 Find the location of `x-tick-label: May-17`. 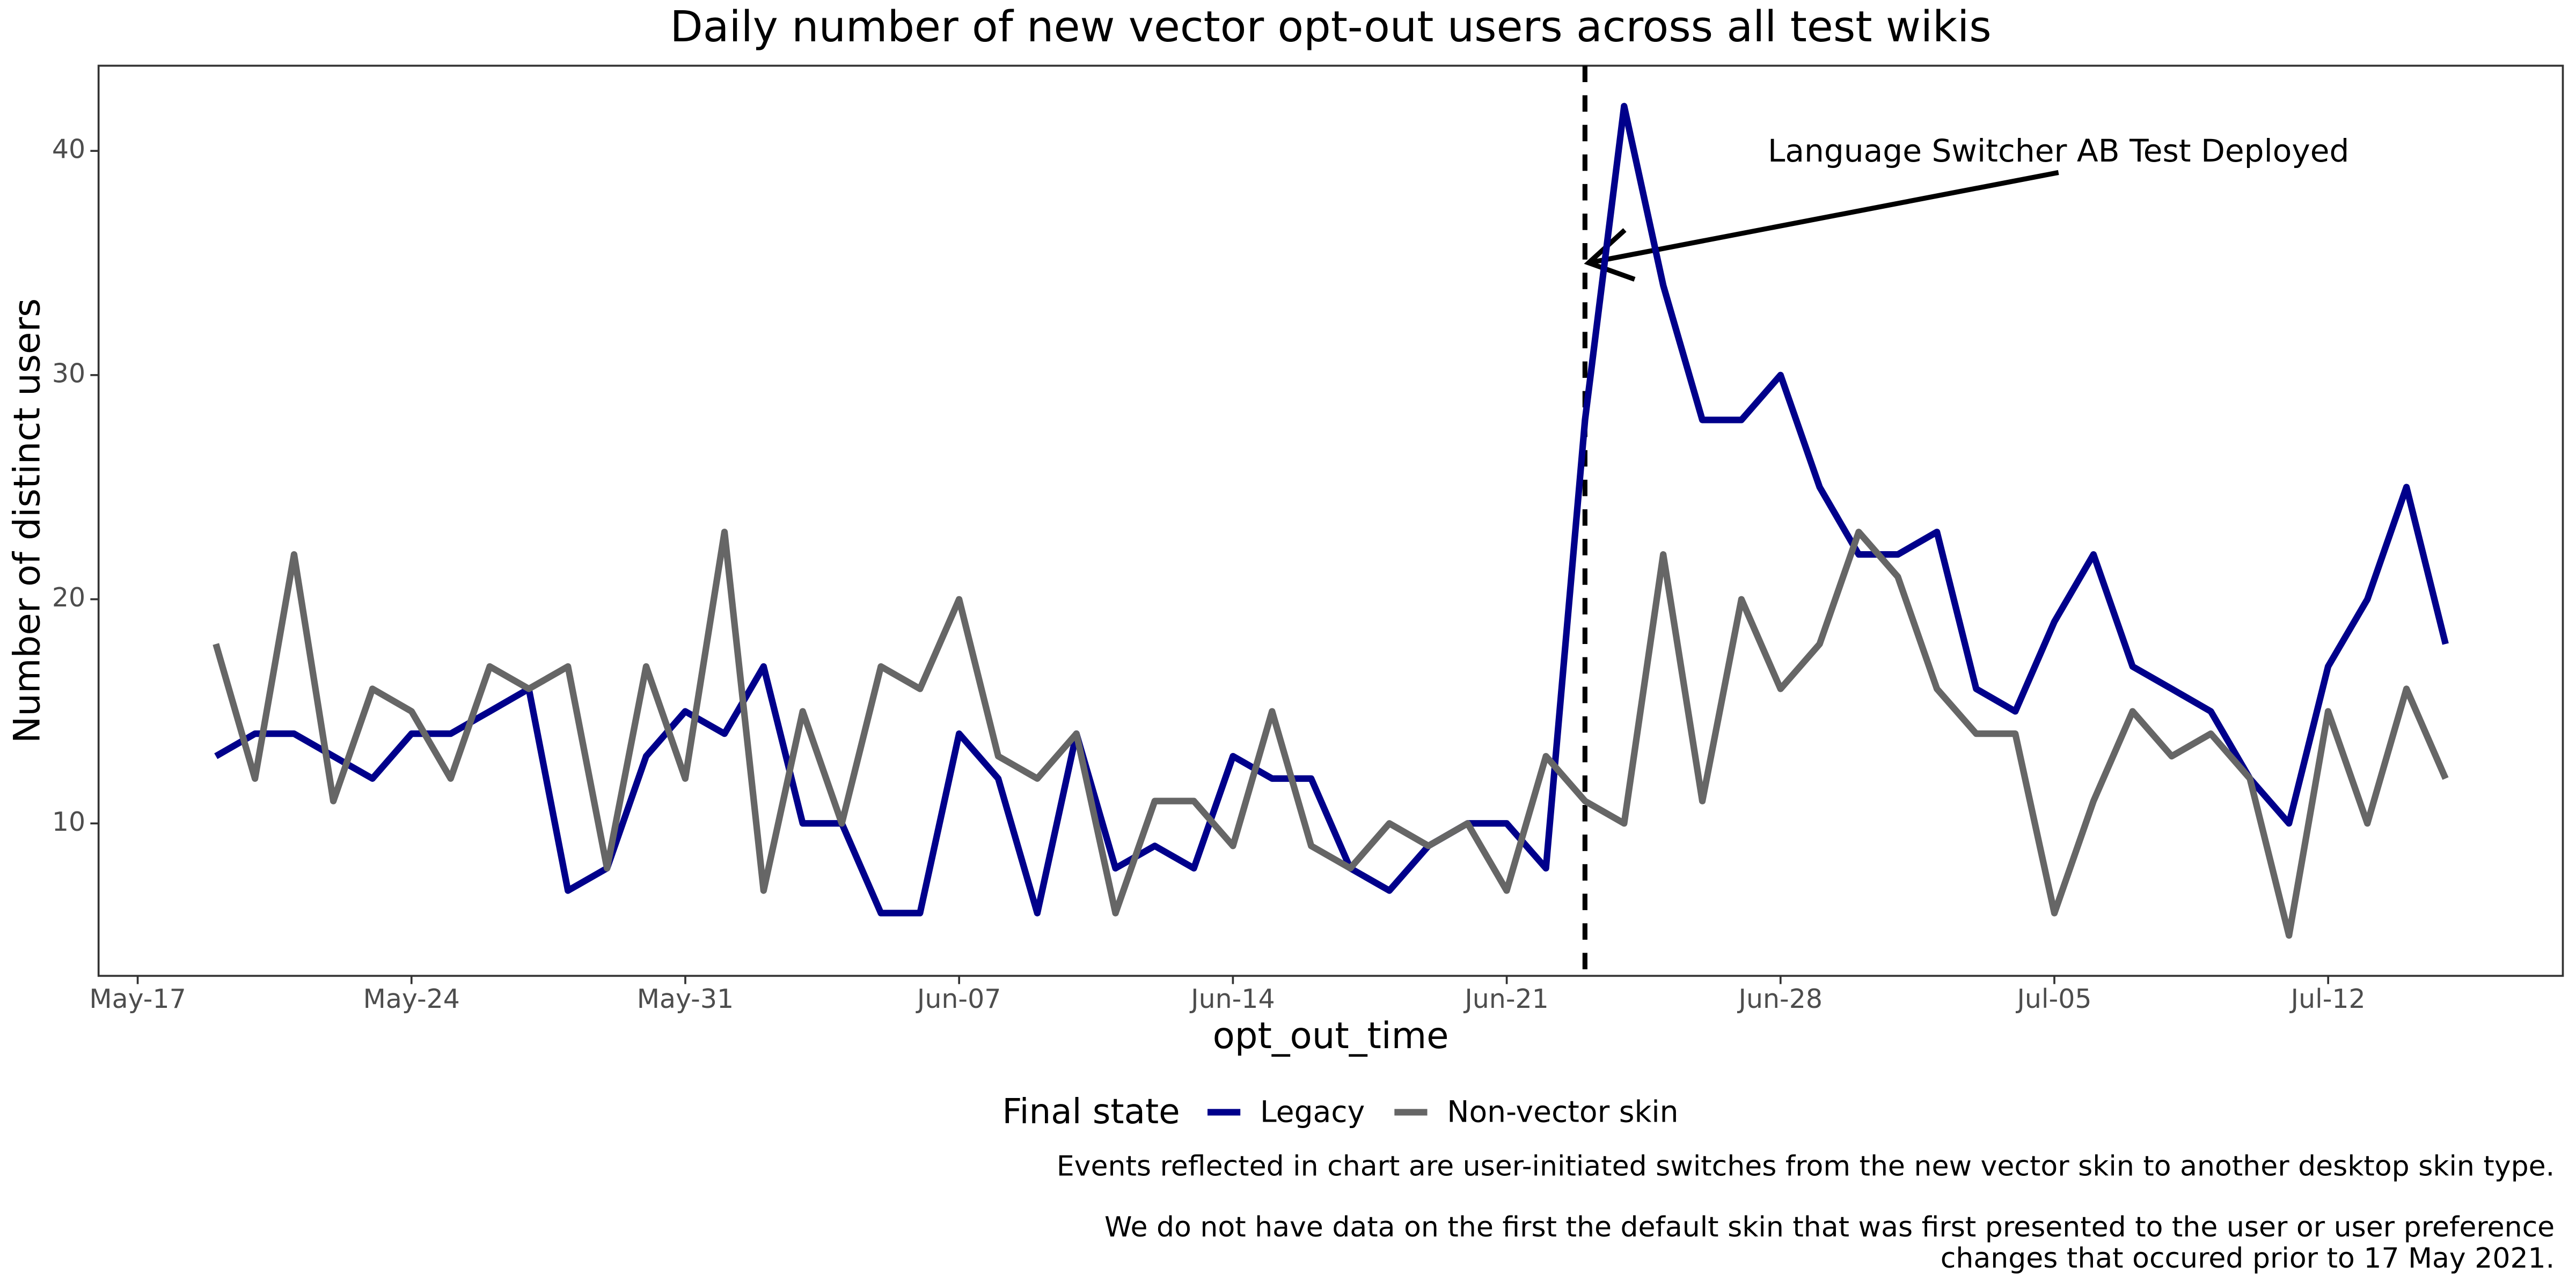

x-tick-label: May-17 is located at coordinates (137, 999).